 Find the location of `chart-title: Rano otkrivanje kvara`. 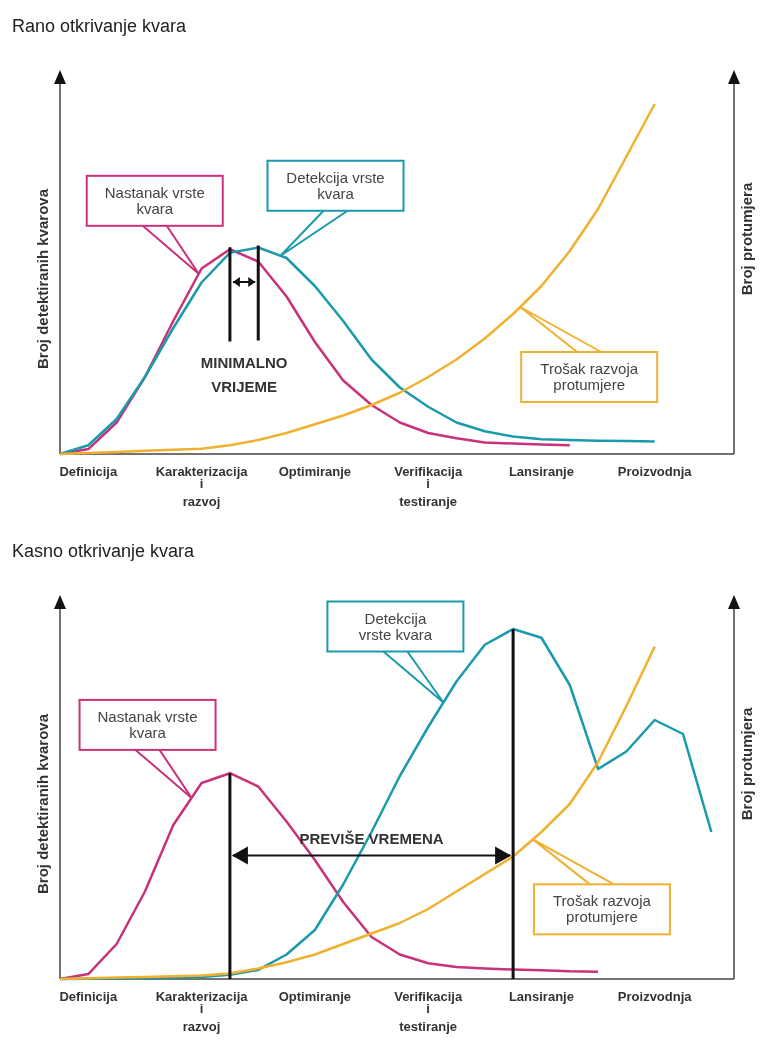

chart-title: Rano otkrivanje kvara is located at coordinates (100, 26).